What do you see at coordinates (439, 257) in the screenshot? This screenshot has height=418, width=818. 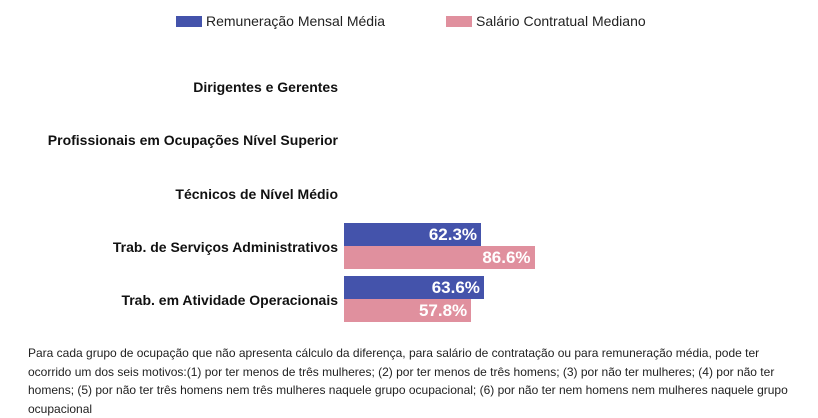 I see `bar: 86.6%` at bounding box center [439, 257].